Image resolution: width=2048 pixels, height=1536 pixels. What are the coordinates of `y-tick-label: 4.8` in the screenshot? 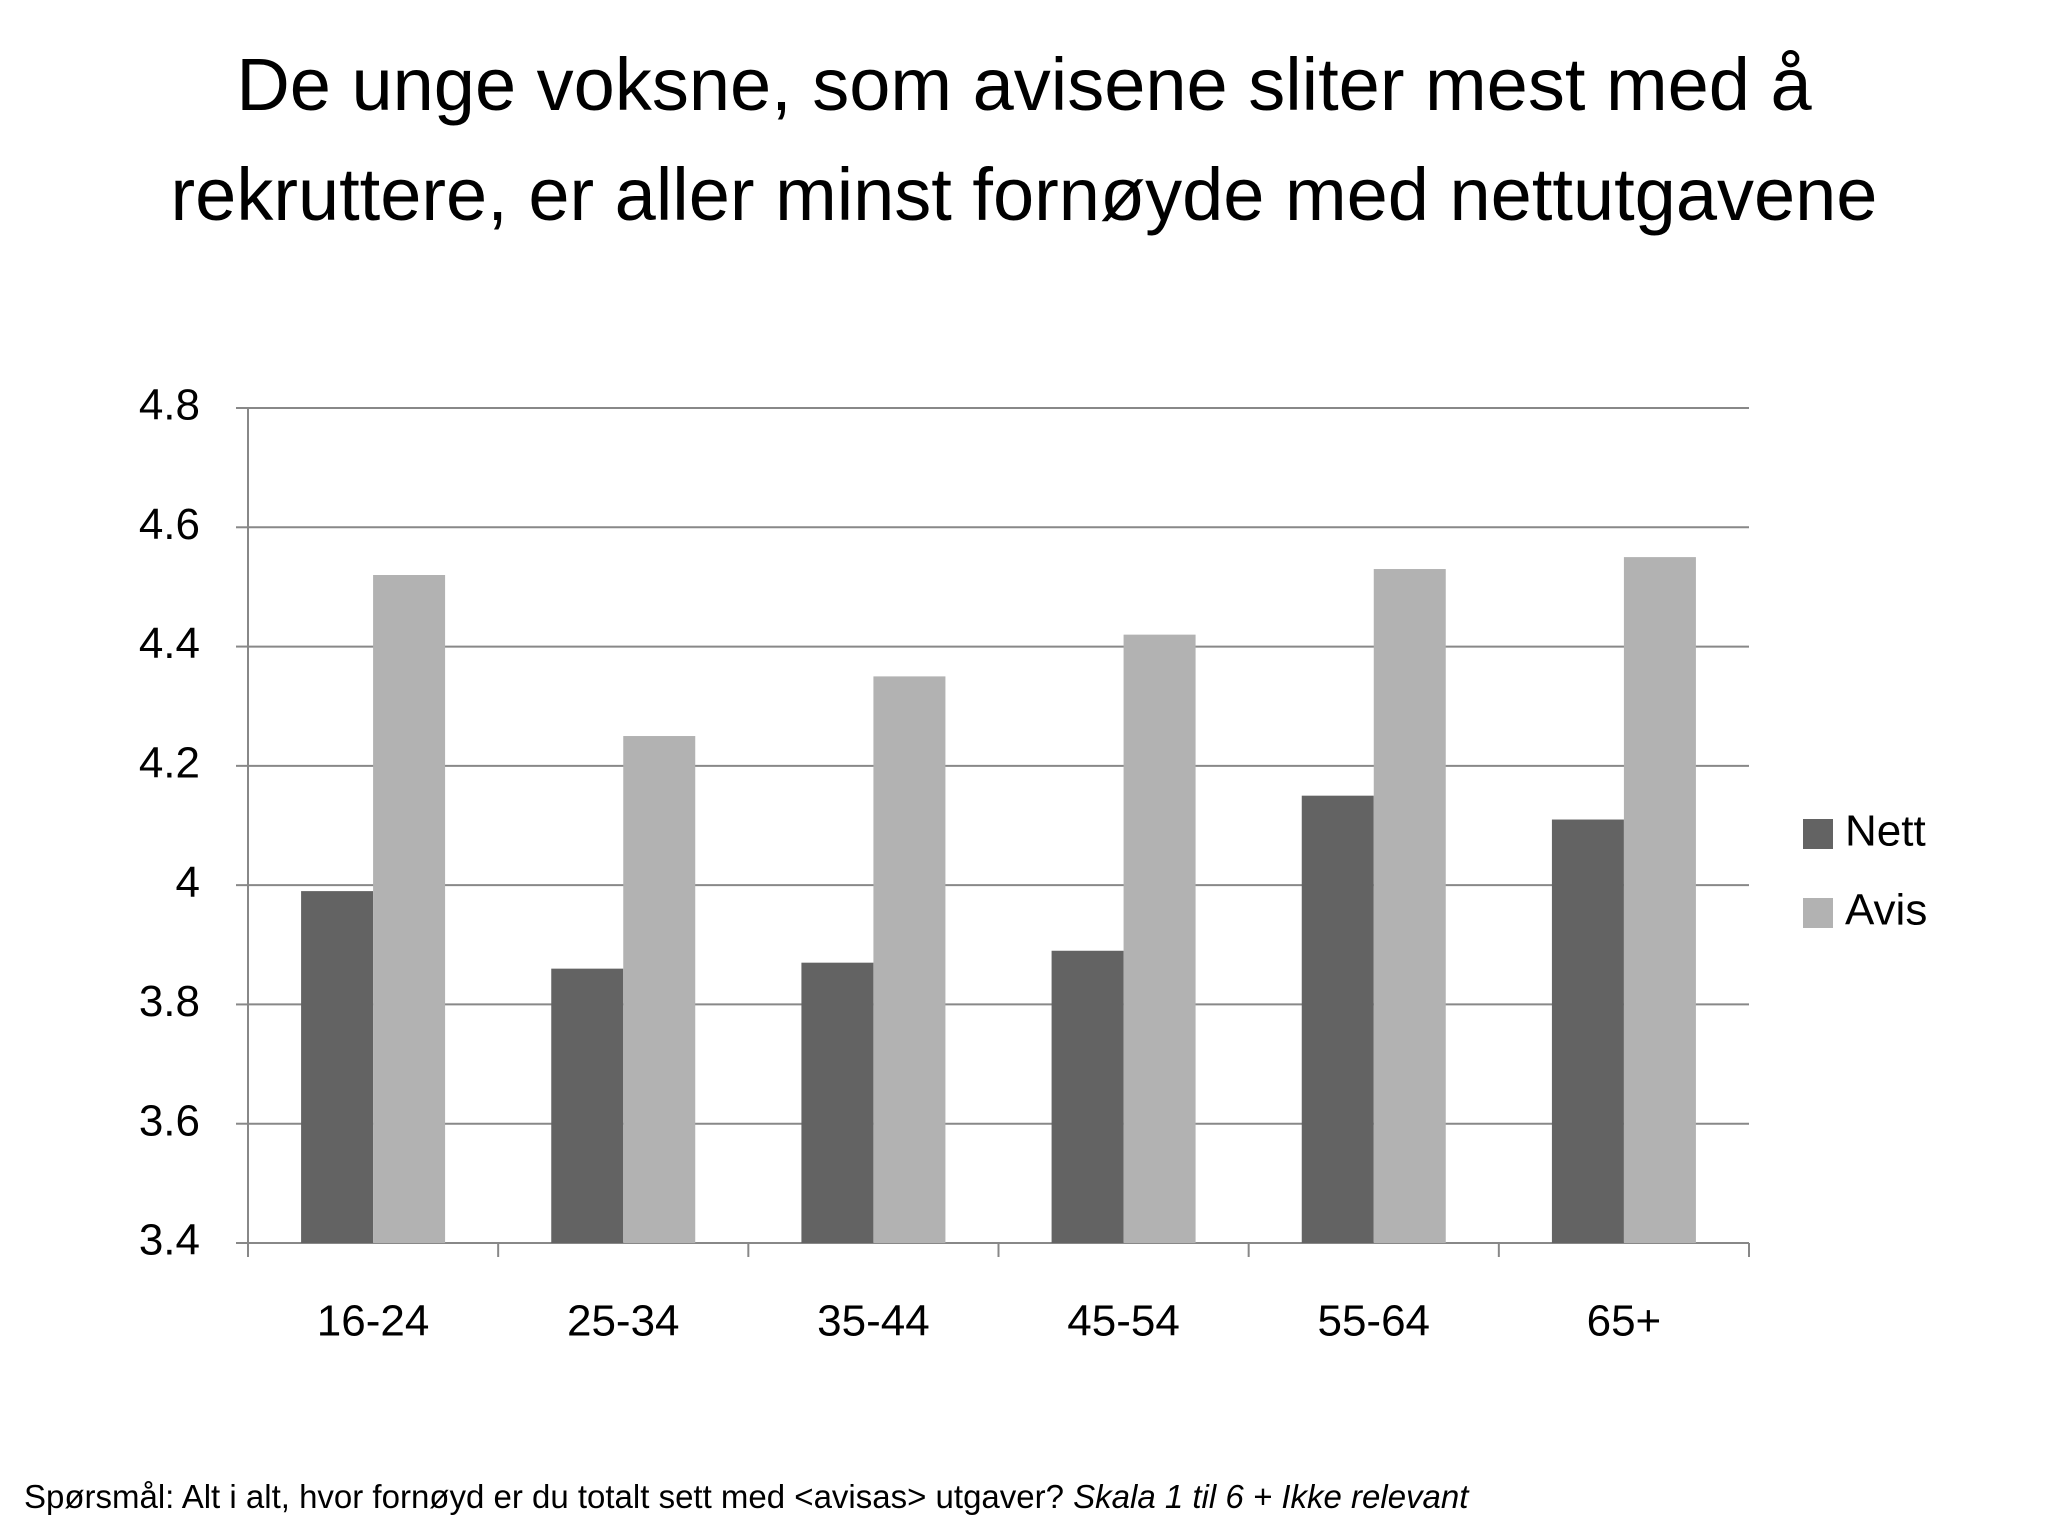 It's located at (169, 405).